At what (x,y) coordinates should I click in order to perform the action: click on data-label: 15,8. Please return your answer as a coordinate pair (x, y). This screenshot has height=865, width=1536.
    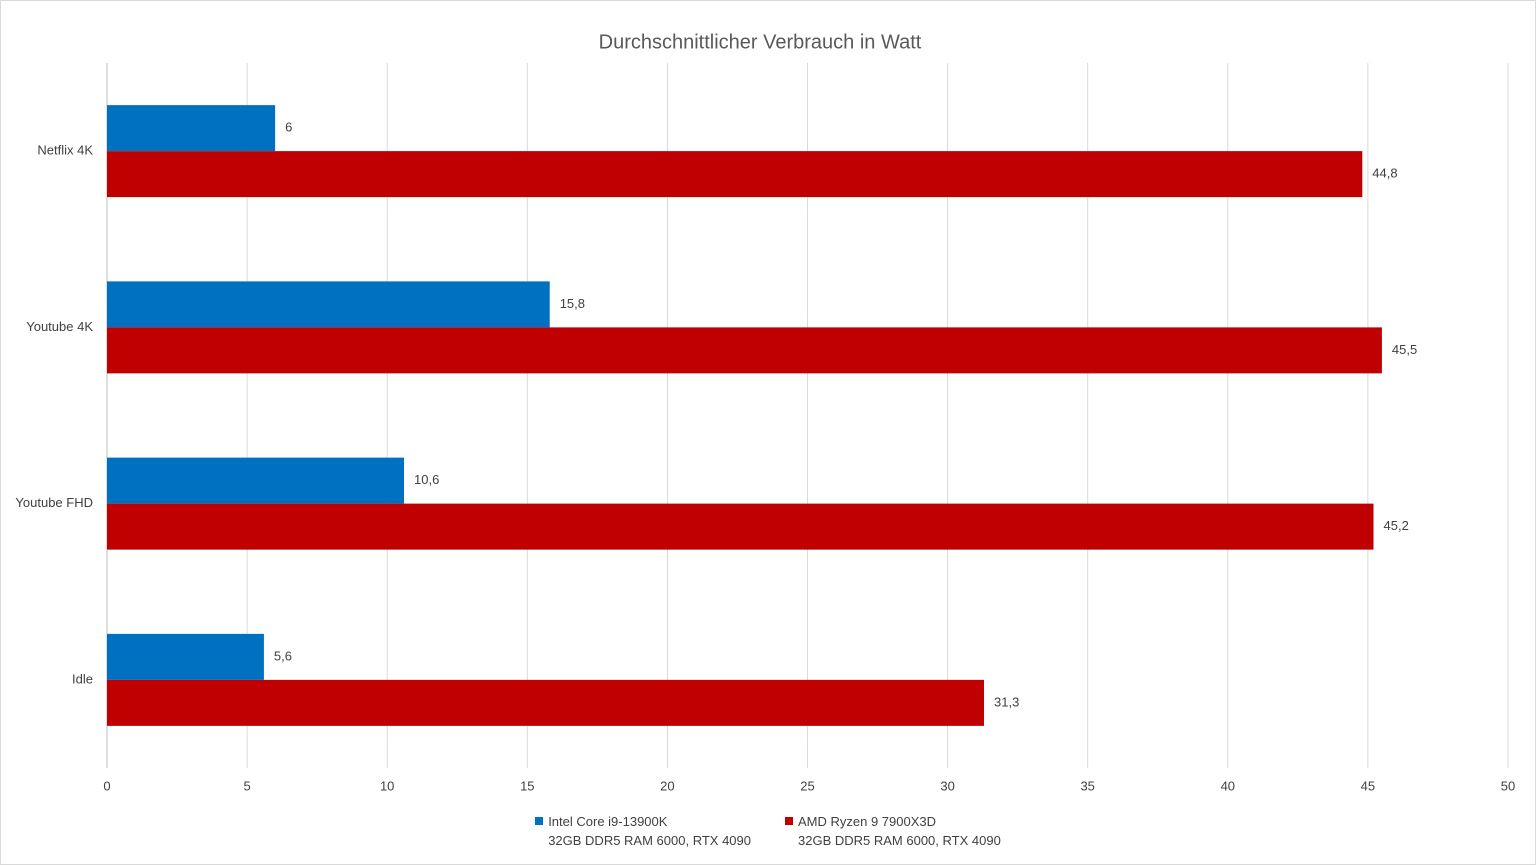
    Looking at the image, I should click on (572, 303).